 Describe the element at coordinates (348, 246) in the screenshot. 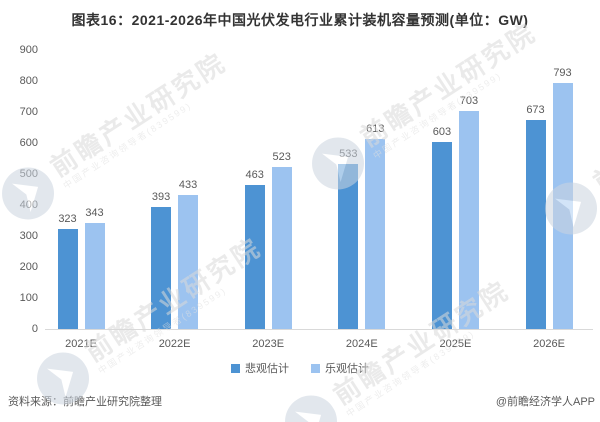

I see `bar-pessimistic-2024E` at that location.